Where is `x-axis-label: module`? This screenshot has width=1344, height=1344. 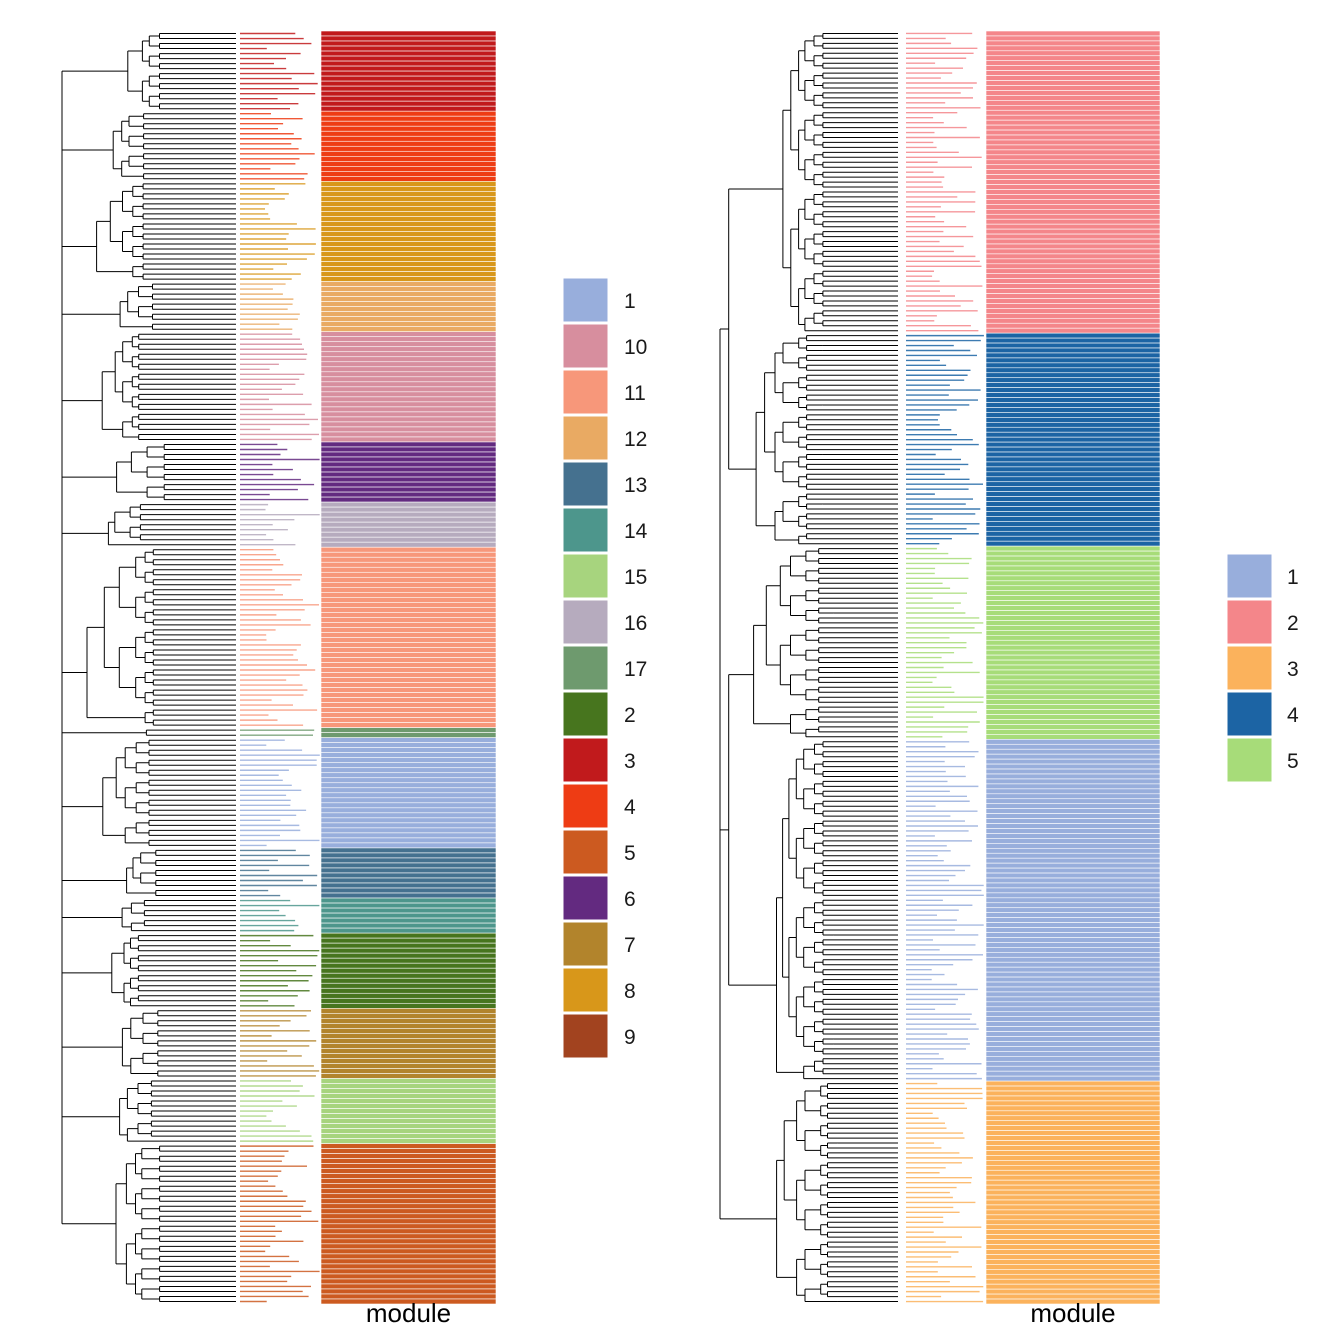
x-axis-label: module is located at coordinates (1072, 1313).